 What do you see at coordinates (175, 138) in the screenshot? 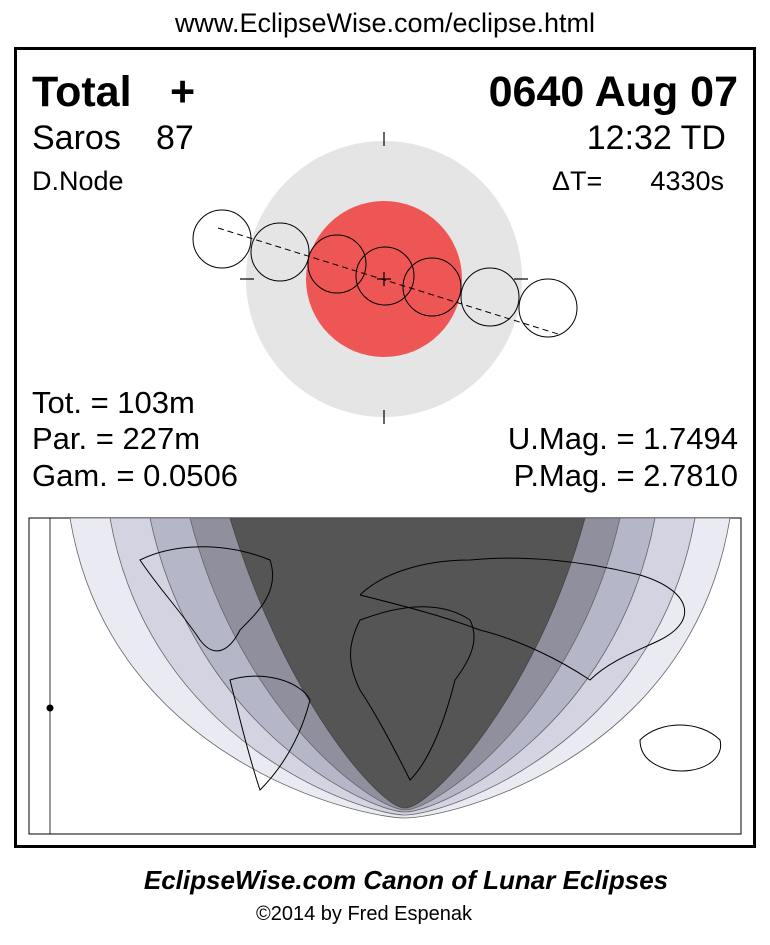
I see `saros-number: 87` at bounding box center [175, 138].